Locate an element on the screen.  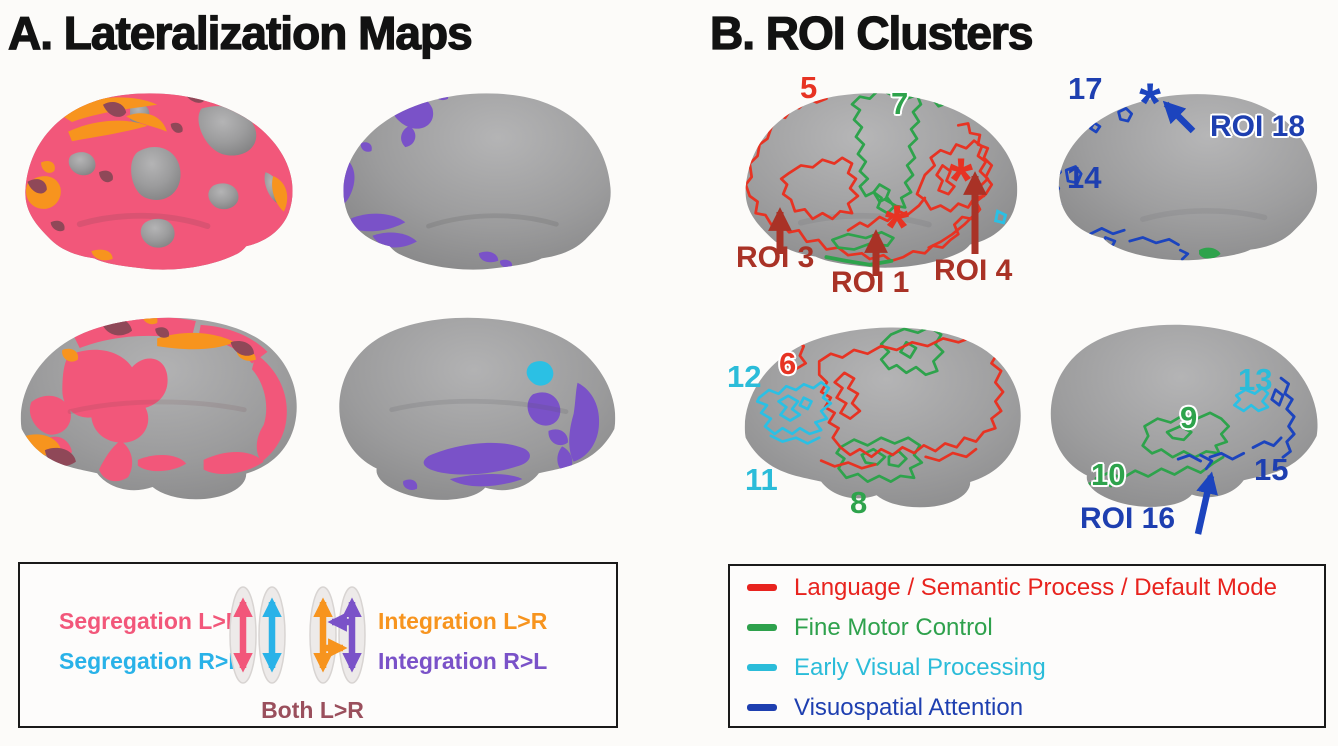
roi-16-label: ROI 16 is located at coordinates (1128, 518).